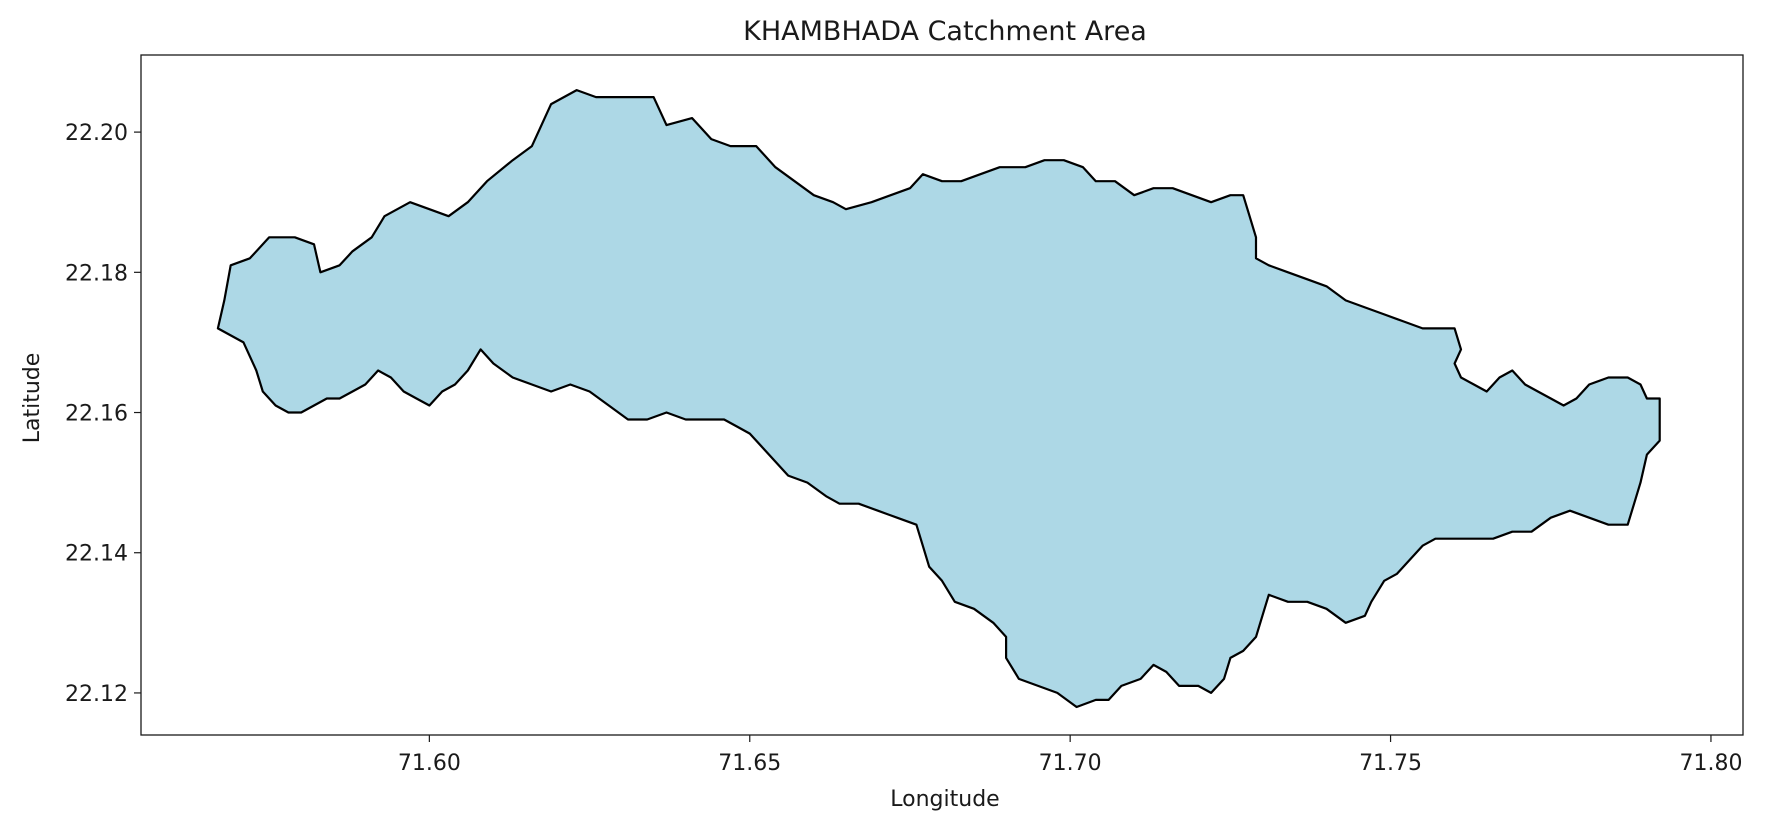  What do you see at coordinates (96, 133) in the screenshot?
I see `y-tick-label: 22.20` at bounding box center [96, 133].